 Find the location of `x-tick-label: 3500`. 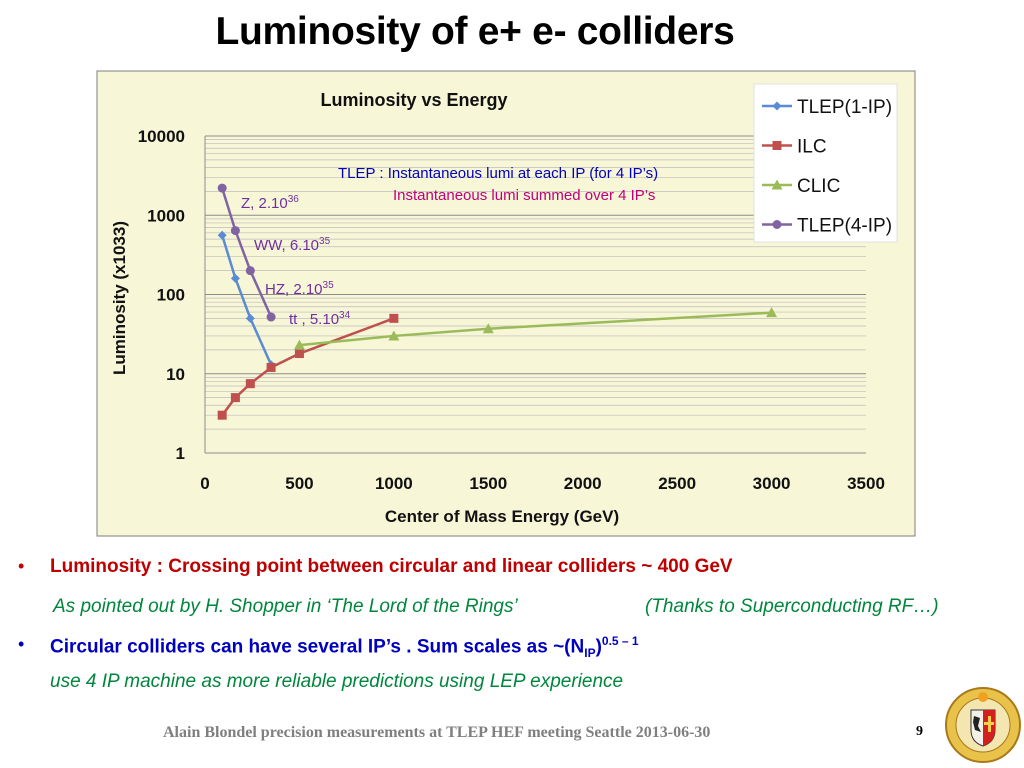

x-tick-label: 3500 is located at coordinates (866, 483).